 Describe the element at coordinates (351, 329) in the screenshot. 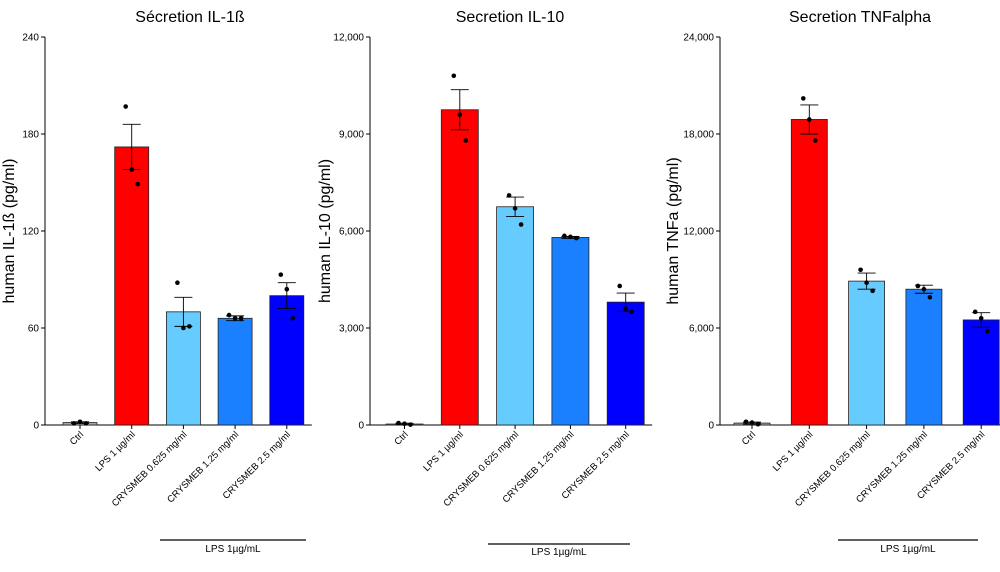

I see `y-tick-label: 3,000` at that location.